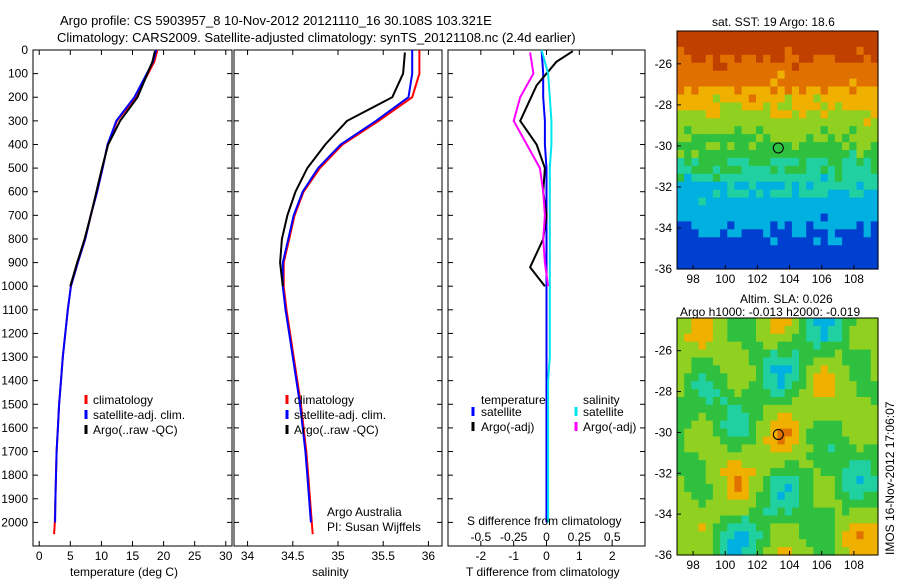  I want to click on map-x-tick-label: 102, so click(757, 565).